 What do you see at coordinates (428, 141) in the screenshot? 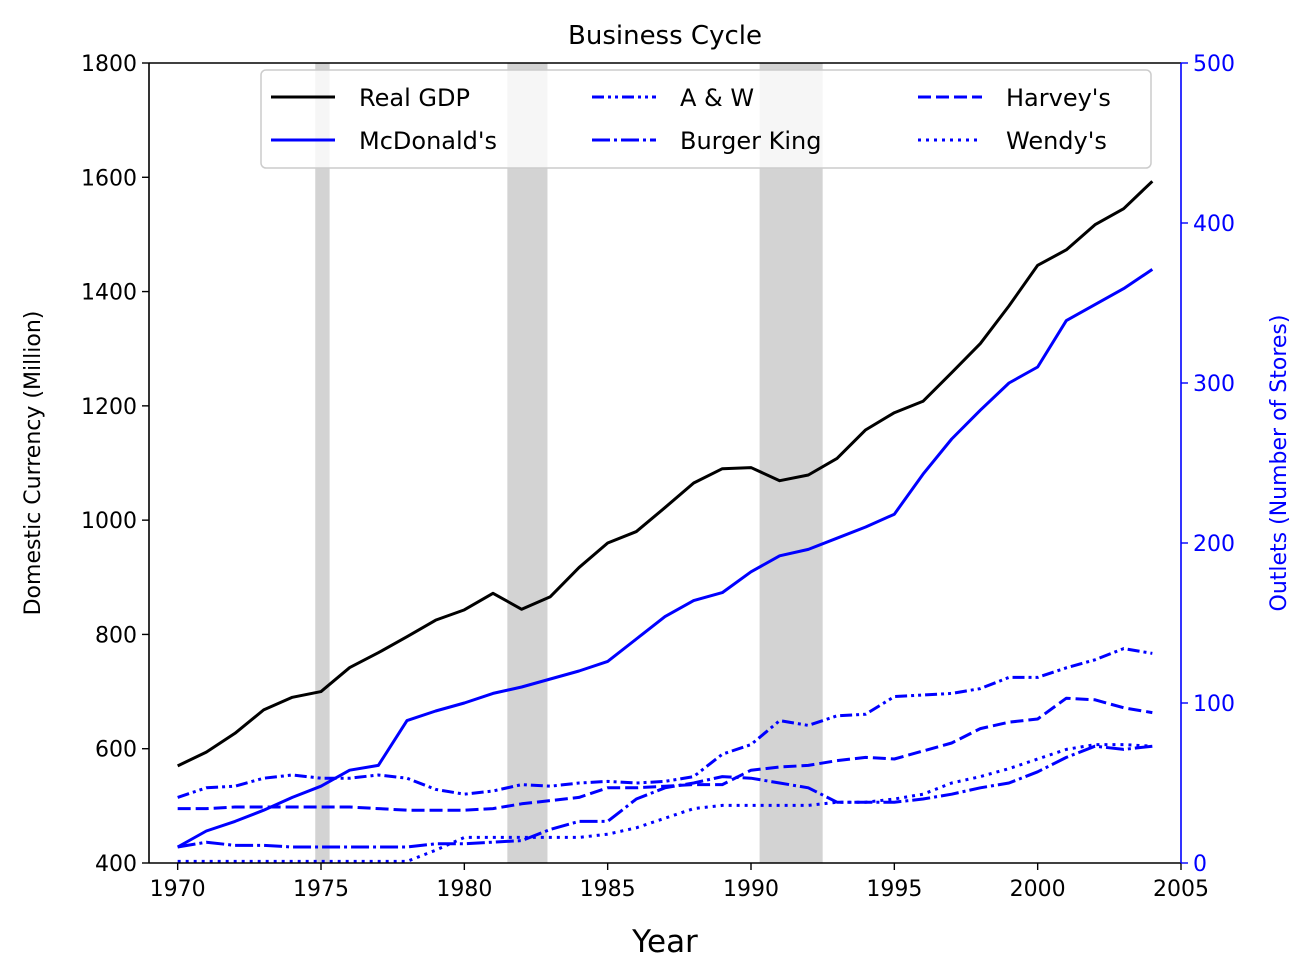
I see `legend-label-mcdonald-s: McDonald's` at bounding box center [428, 141].